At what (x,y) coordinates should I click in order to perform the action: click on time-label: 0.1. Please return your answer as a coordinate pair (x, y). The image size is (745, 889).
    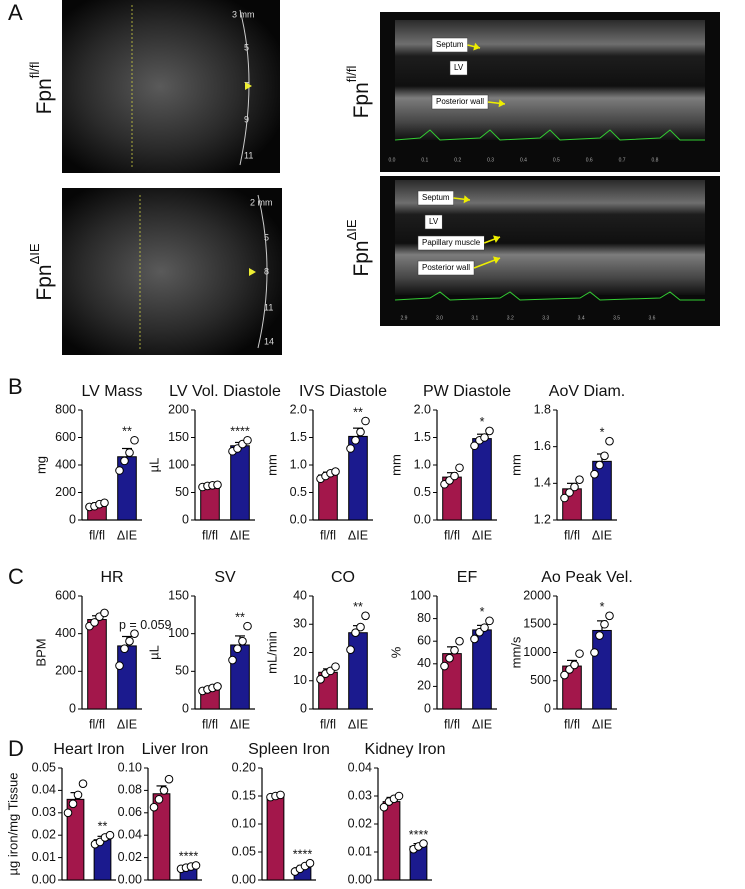
    Looking at the image, I should click on (424, 160).